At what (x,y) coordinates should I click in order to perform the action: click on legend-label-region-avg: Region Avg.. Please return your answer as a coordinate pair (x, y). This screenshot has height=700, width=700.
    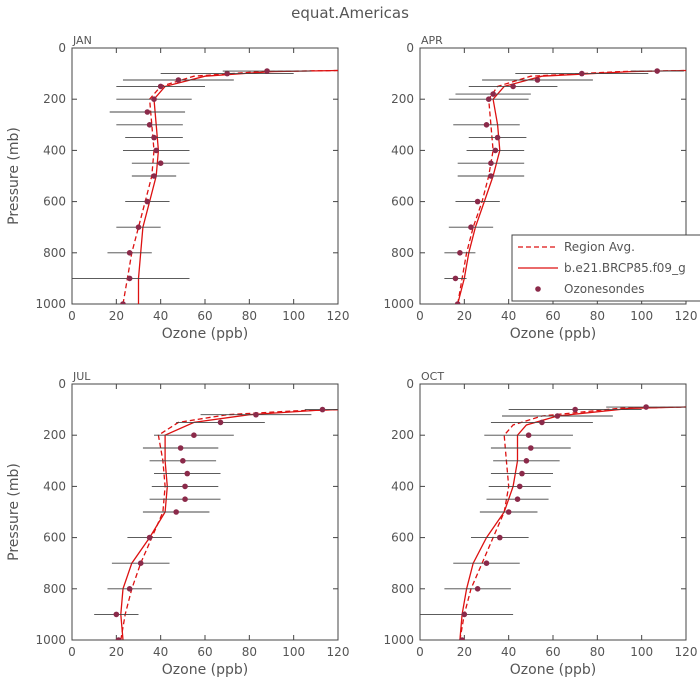
    Looking at the image, I should click on (599, 247).